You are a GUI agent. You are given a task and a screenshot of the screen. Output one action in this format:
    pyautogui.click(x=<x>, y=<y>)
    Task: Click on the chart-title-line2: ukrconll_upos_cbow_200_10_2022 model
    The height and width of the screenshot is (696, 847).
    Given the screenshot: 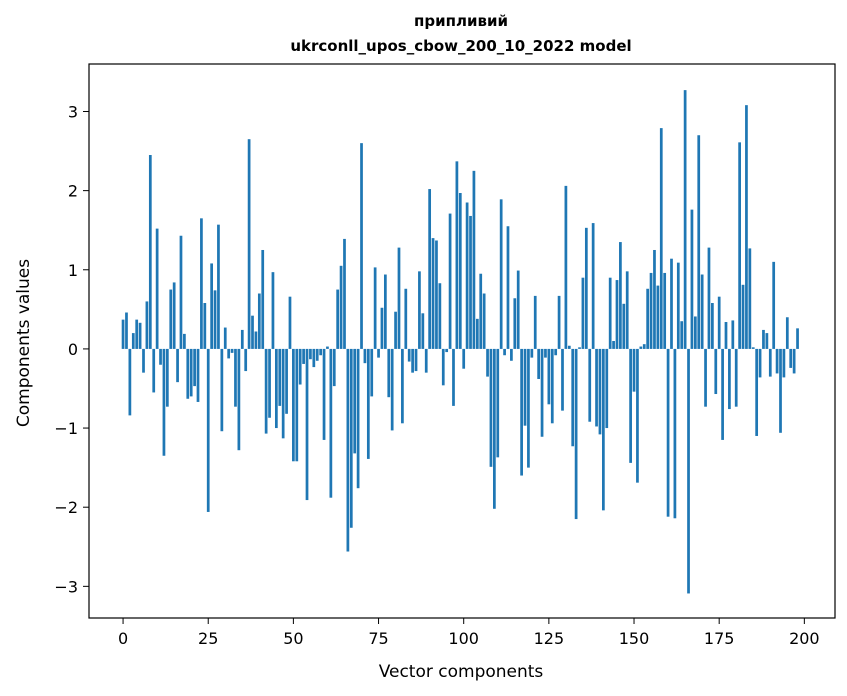 What is the action you would take?
    pyautogui.click(x=460, y=46)
    